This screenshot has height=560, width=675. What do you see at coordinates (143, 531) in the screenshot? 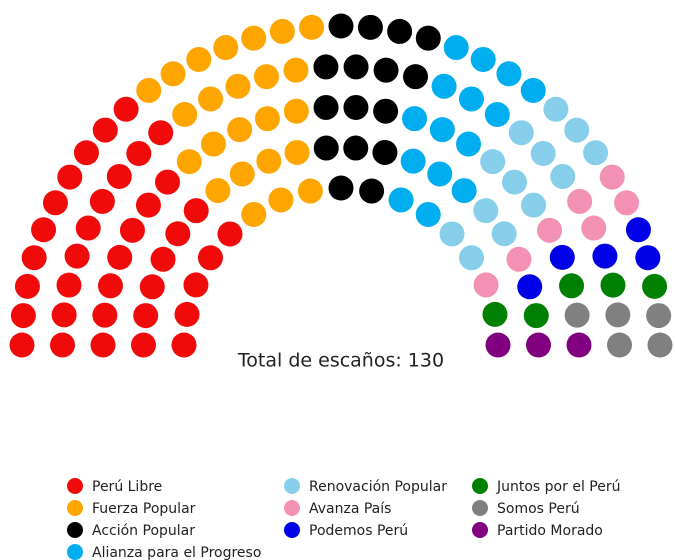
I see `legend-label: Acción Popular` at bounding box center [143, 531].